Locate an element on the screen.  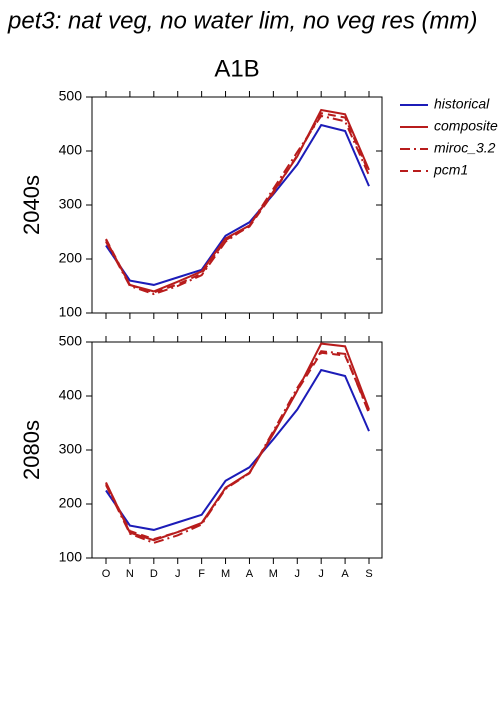
panel-title: A1B is located at coordinates (236, 68).